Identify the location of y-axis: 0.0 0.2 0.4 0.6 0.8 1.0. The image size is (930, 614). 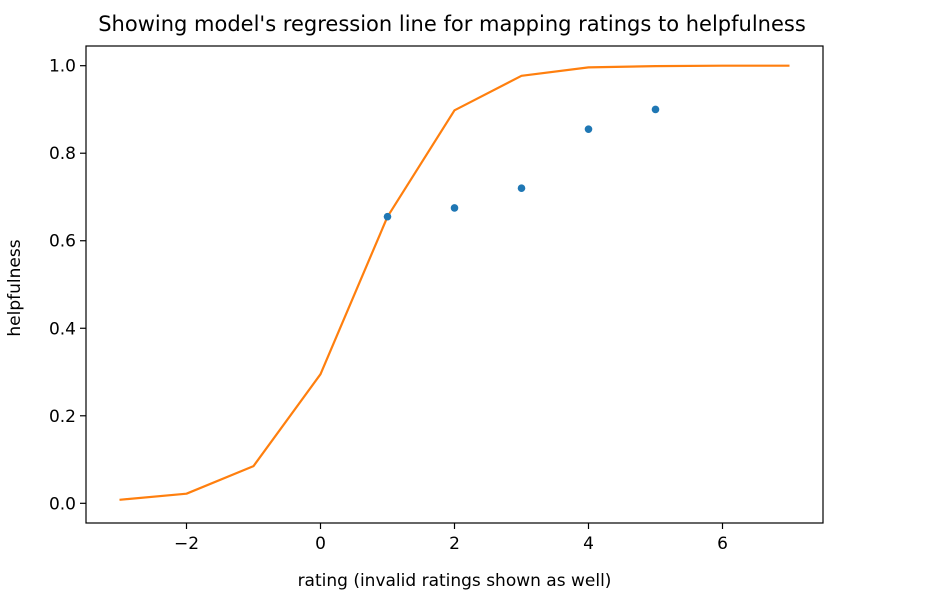
(67, 285).